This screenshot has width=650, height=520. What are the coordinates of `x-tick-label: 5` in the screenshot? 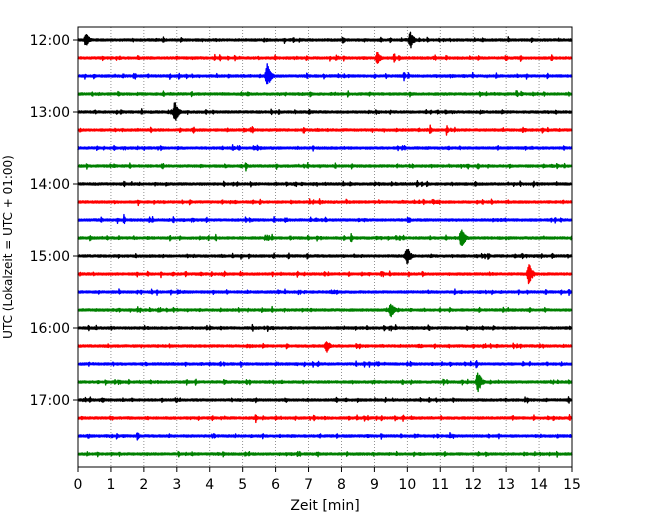 It's located at (242, 485).